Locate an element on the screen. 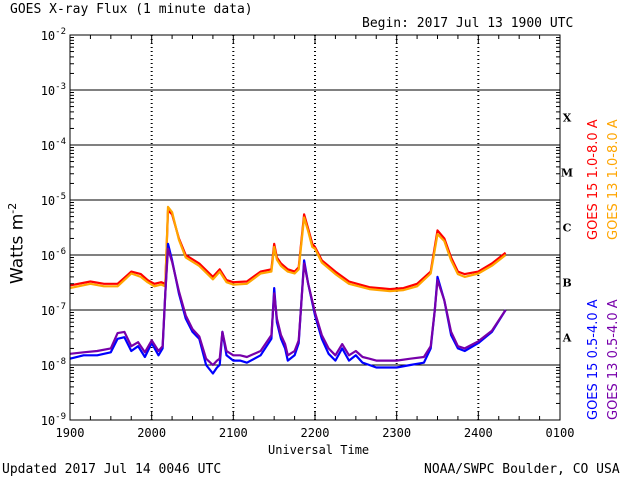 The image size is (640, 480). y-tick-label: 10⁻² is located at coordinates (53, 35).